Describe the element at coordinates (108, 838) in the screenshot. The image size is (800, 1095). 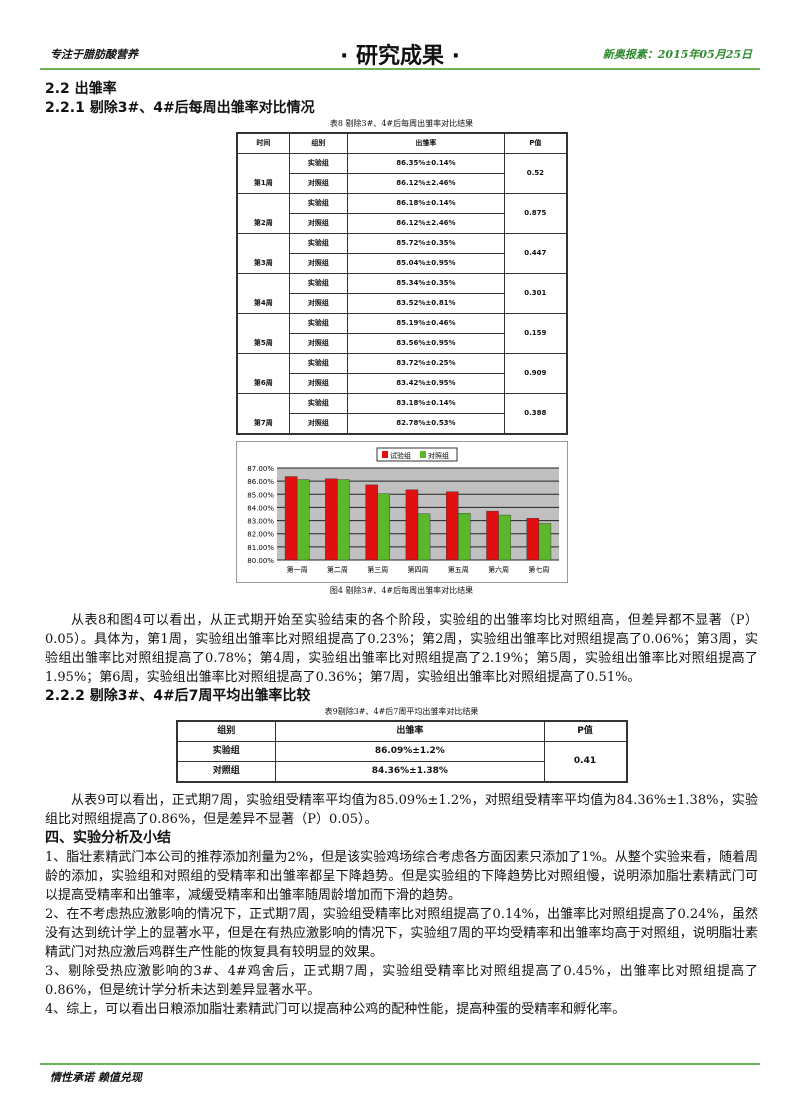
I see `heading-4: 四、实验分析及小结` at that location.